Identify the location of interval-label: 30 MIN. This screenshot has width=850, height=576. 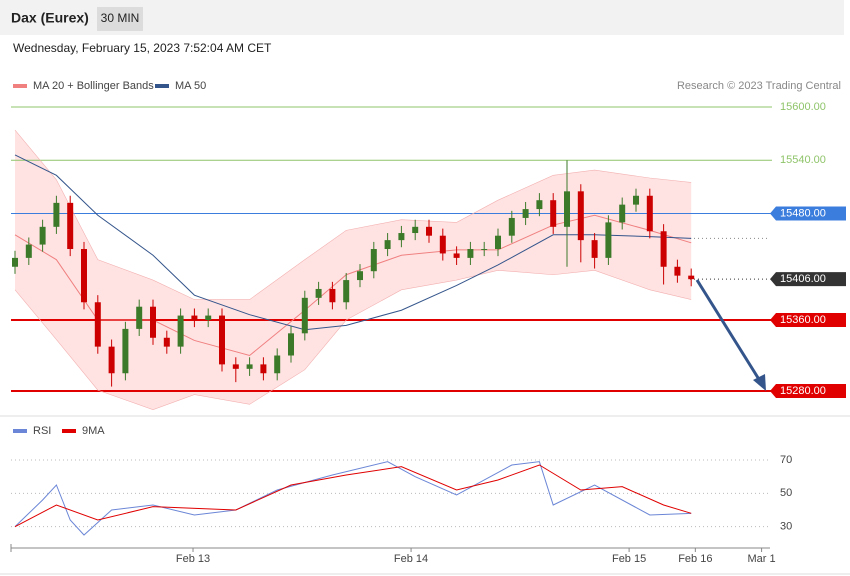
(120, 18).